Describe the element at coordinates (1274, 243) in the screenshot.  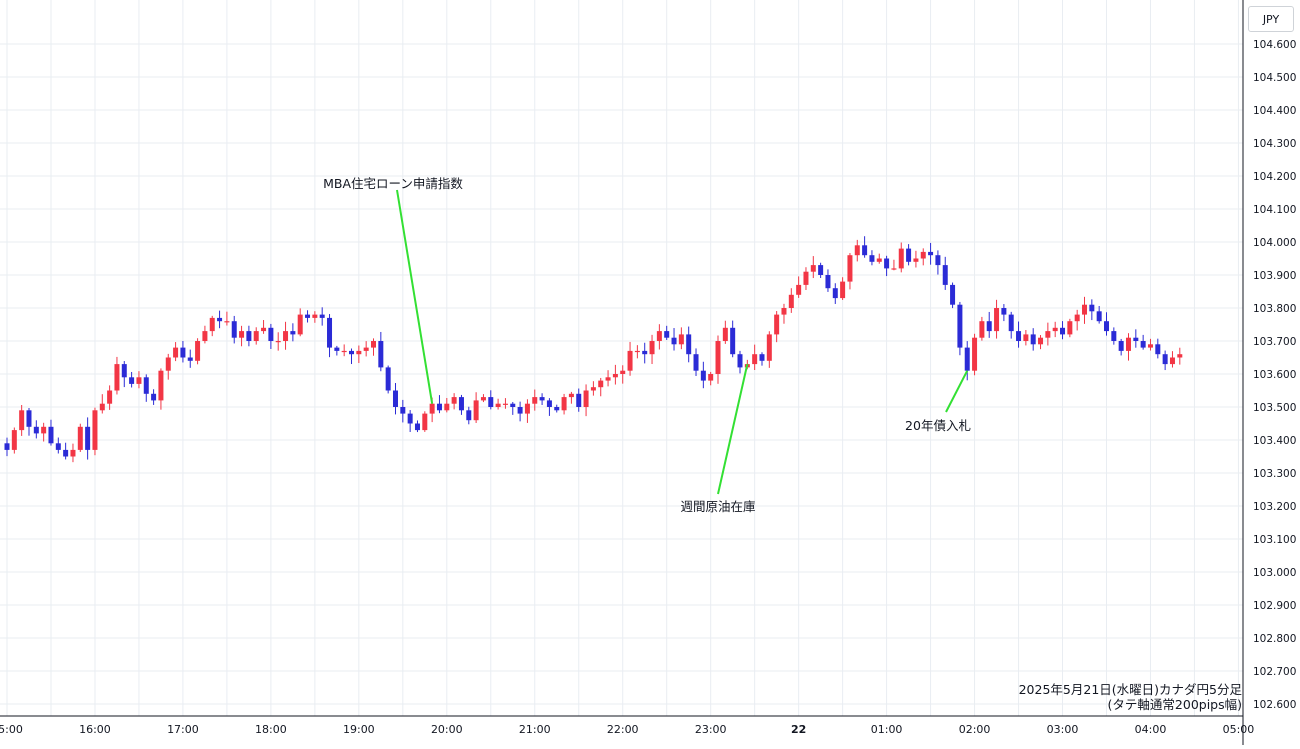
I see `y-tick-label: 104.000` at that location.